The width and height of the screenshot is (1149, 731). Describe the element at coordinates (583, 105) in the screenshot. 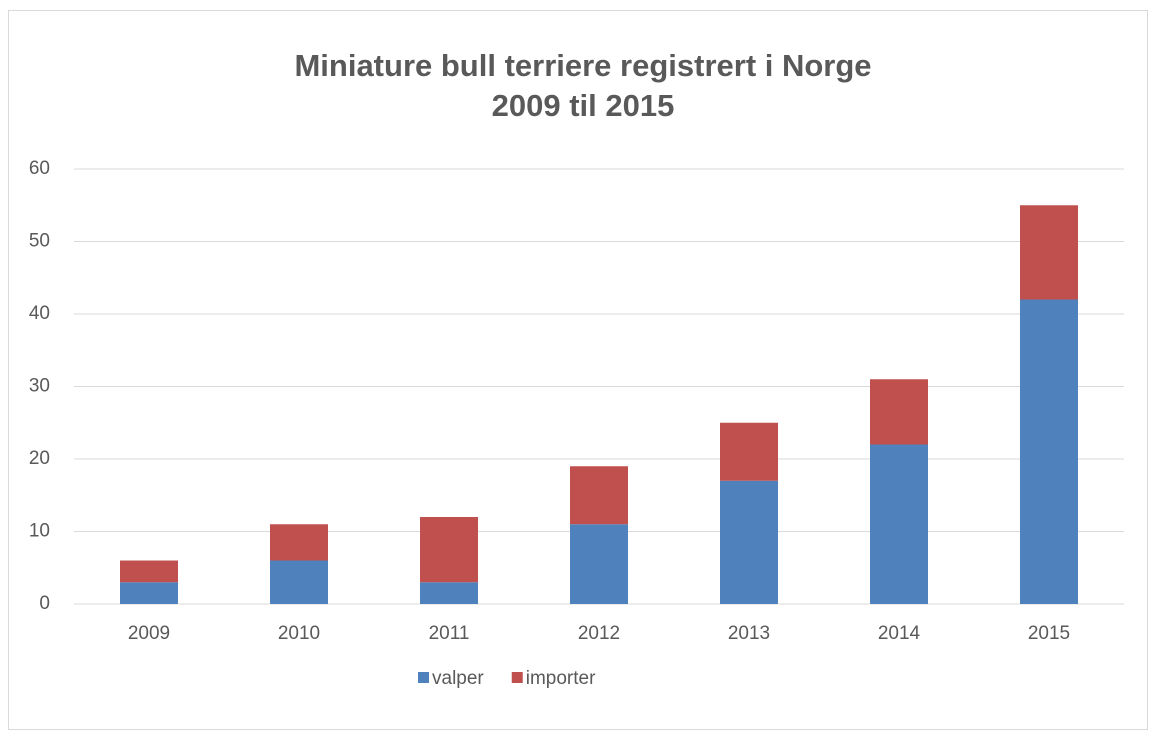

I see `chart-title: 2009 til 2015` at that location.